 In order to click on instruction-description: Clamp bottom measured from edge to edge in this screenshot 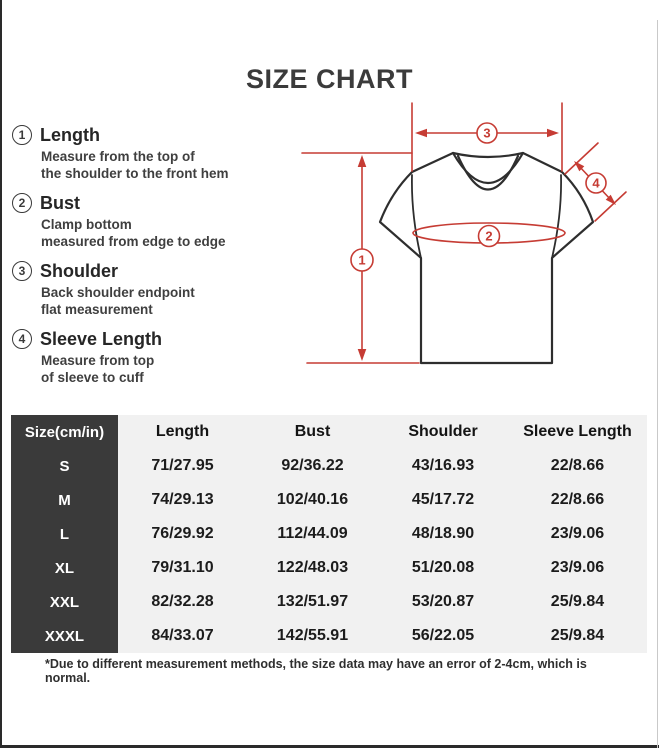, I will do `click(176, 233)`.